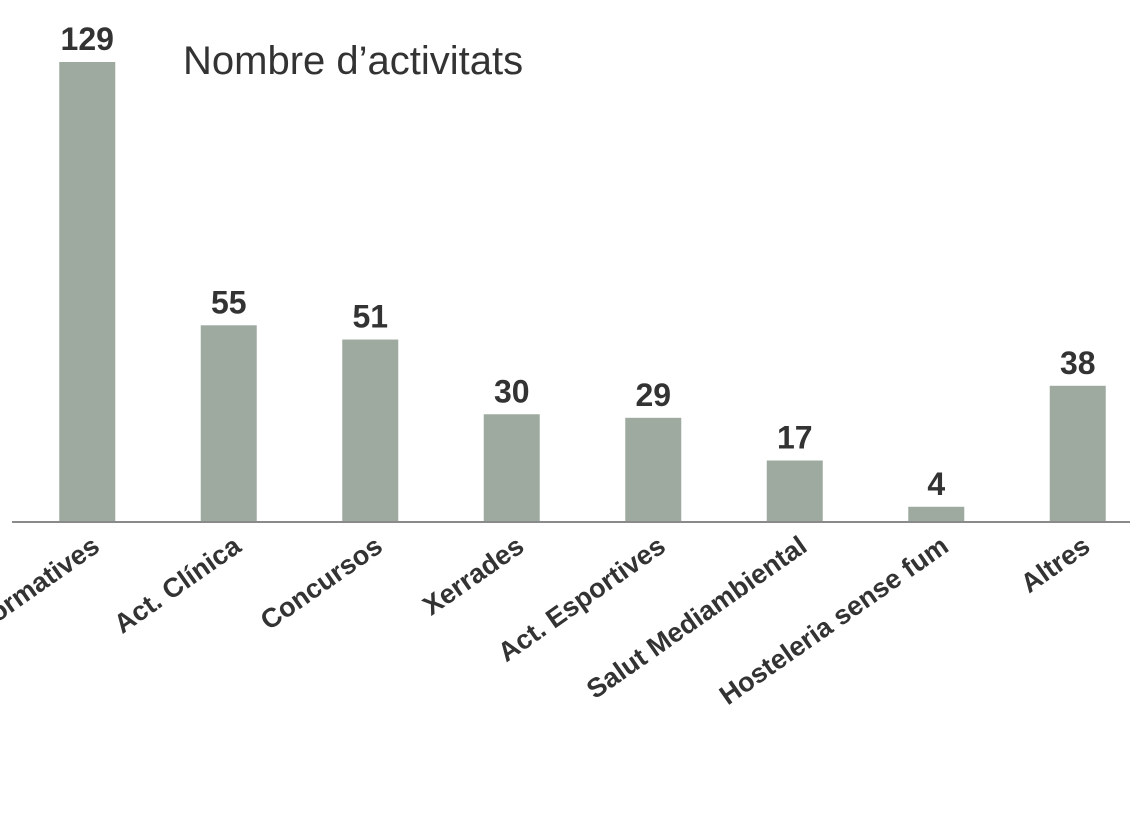 Image resolution: width=1130 pixels, height=831 pixels. What do you see at coordinates (936, 484) in the screenshot?
I see `data-label: 4` at bounding box center [936, 484].